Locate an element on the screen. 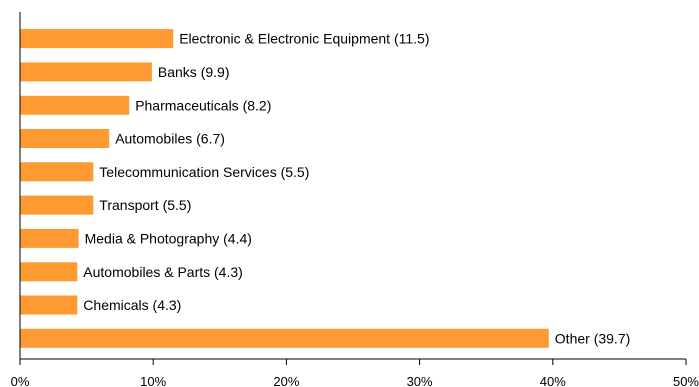 The height and width of the screenshot is (387, 699). bar-label-5: Telecommunication Services (5.5) is located at coordinates (204, 172).